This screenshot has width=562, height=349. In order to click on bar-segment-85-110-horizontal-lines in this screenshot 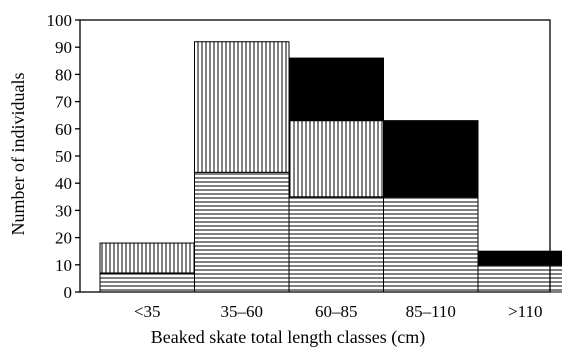, I will do `click(431, 244)`.